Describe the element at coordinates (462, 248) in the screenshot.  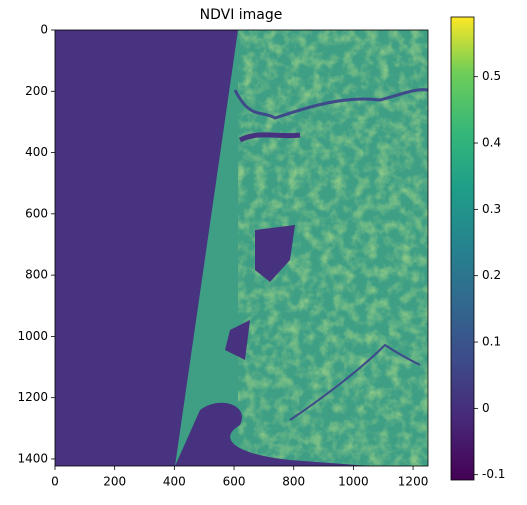
I see `colorbar` at that location.